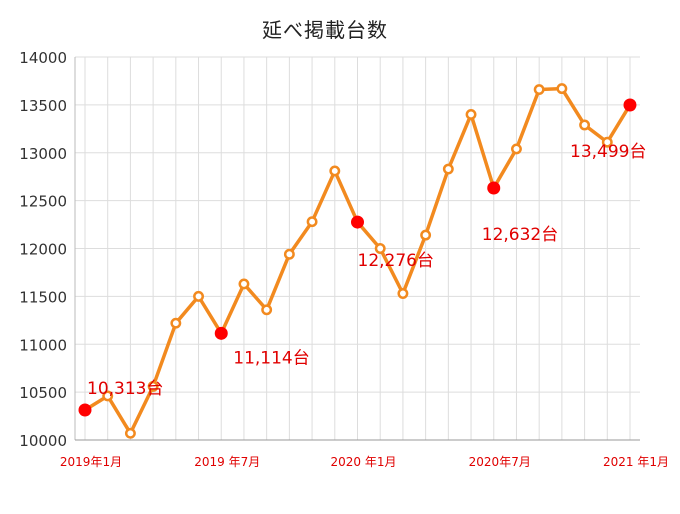  I want to click on y-tick-label: 10000, so click(43, 441).